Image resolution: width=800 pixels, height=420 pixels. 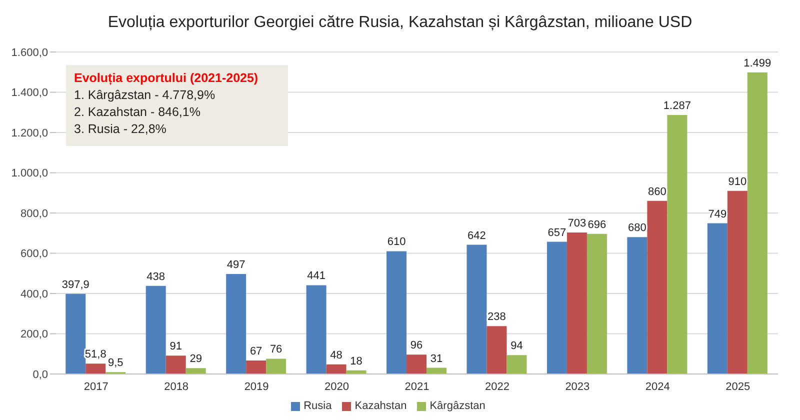 I want to click on data-label: 94, so click(x=516, y=346).